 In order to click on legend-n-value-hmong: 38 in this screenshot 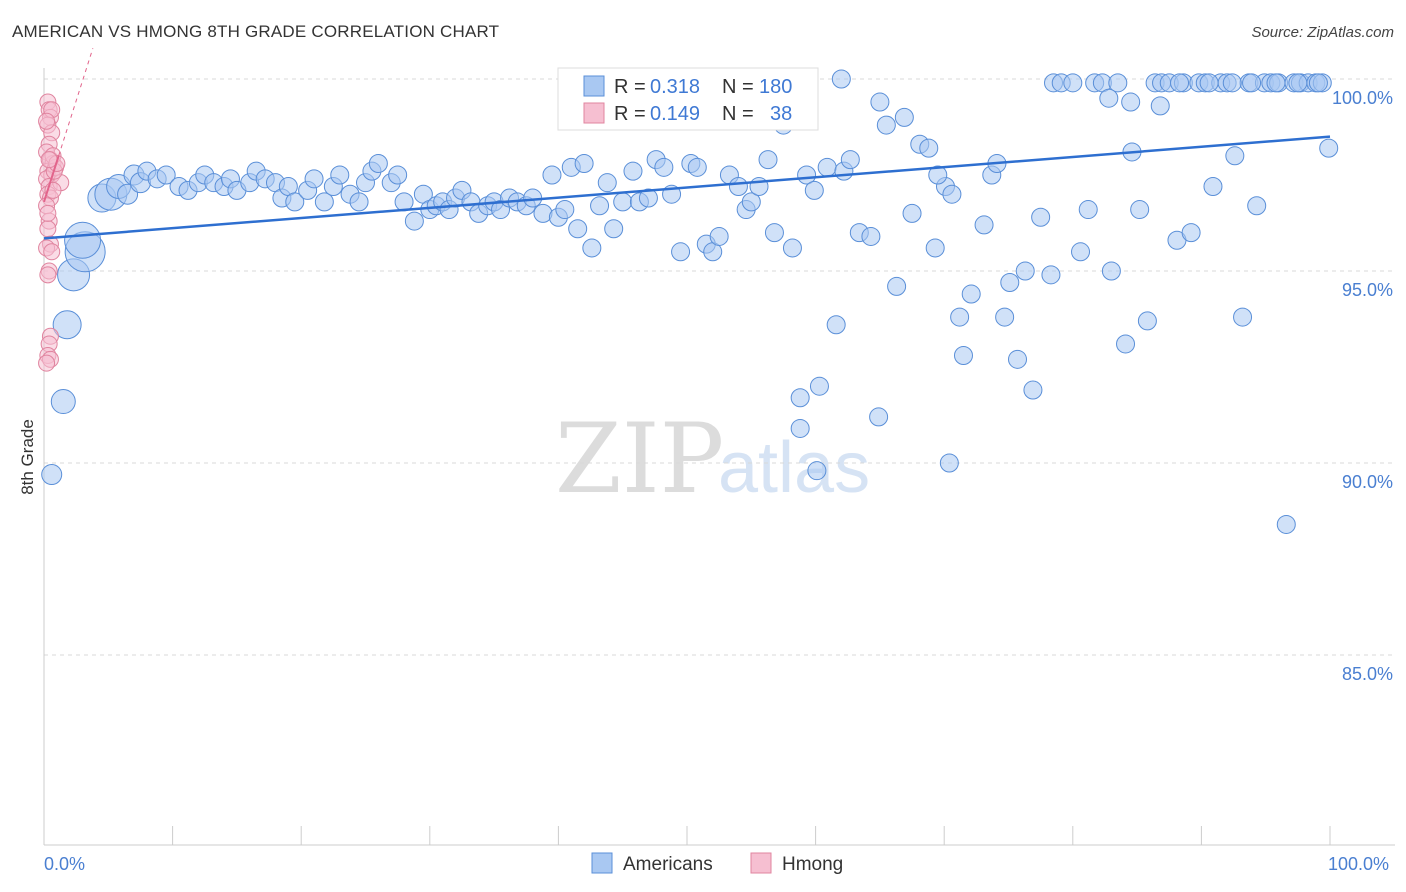, I will do `click(781, 114)`.